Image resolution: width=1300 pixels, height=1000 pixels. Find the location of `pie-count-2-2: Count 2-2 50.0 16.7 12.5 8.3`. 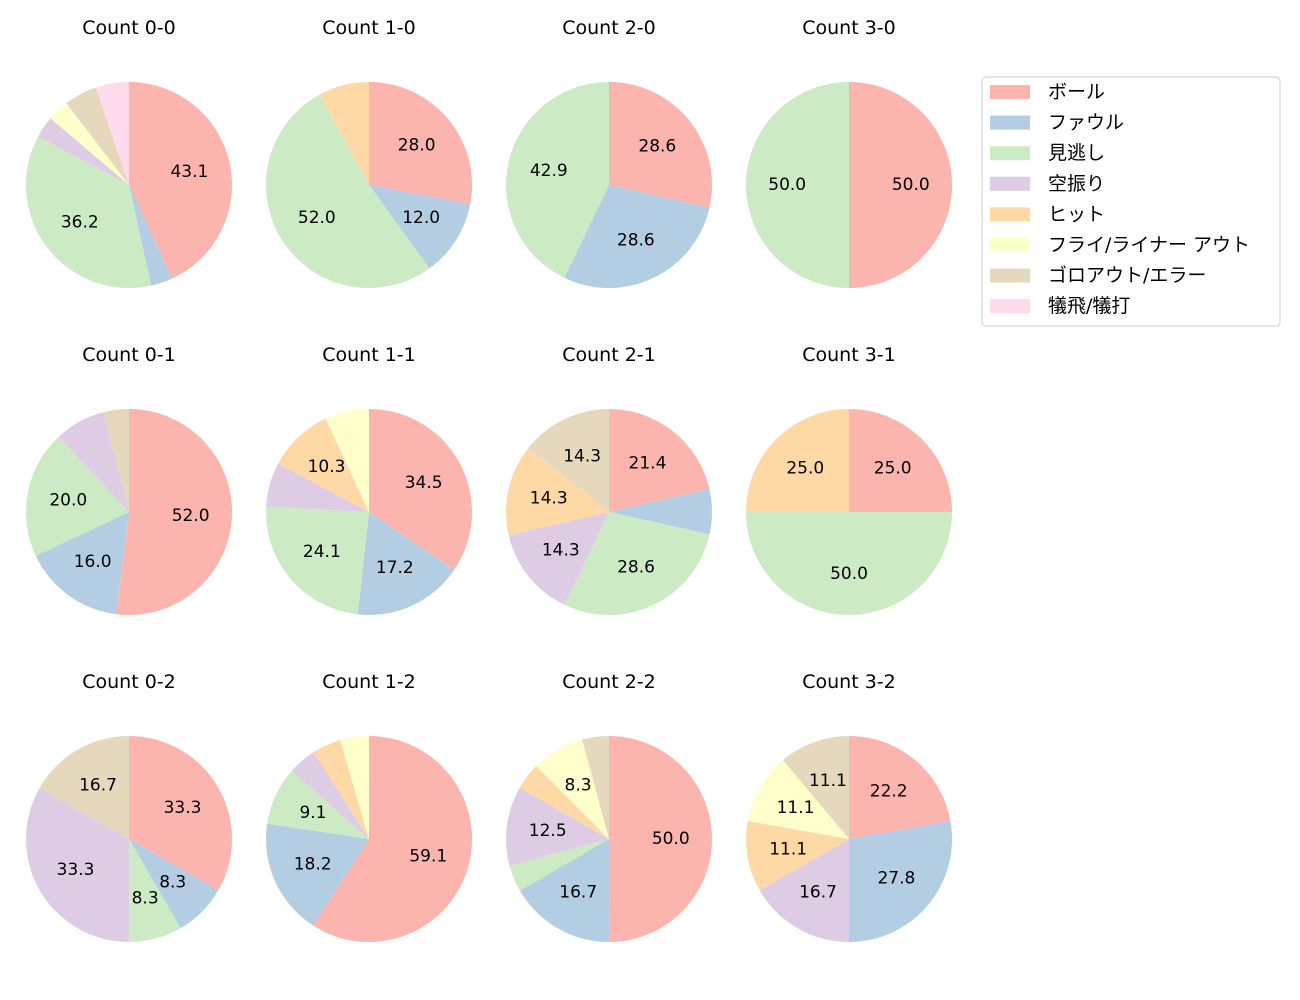

pie-count-2-2: Count 2-2 50.0 16.7 12.5 8.3 is located at coordinates (608, 806).